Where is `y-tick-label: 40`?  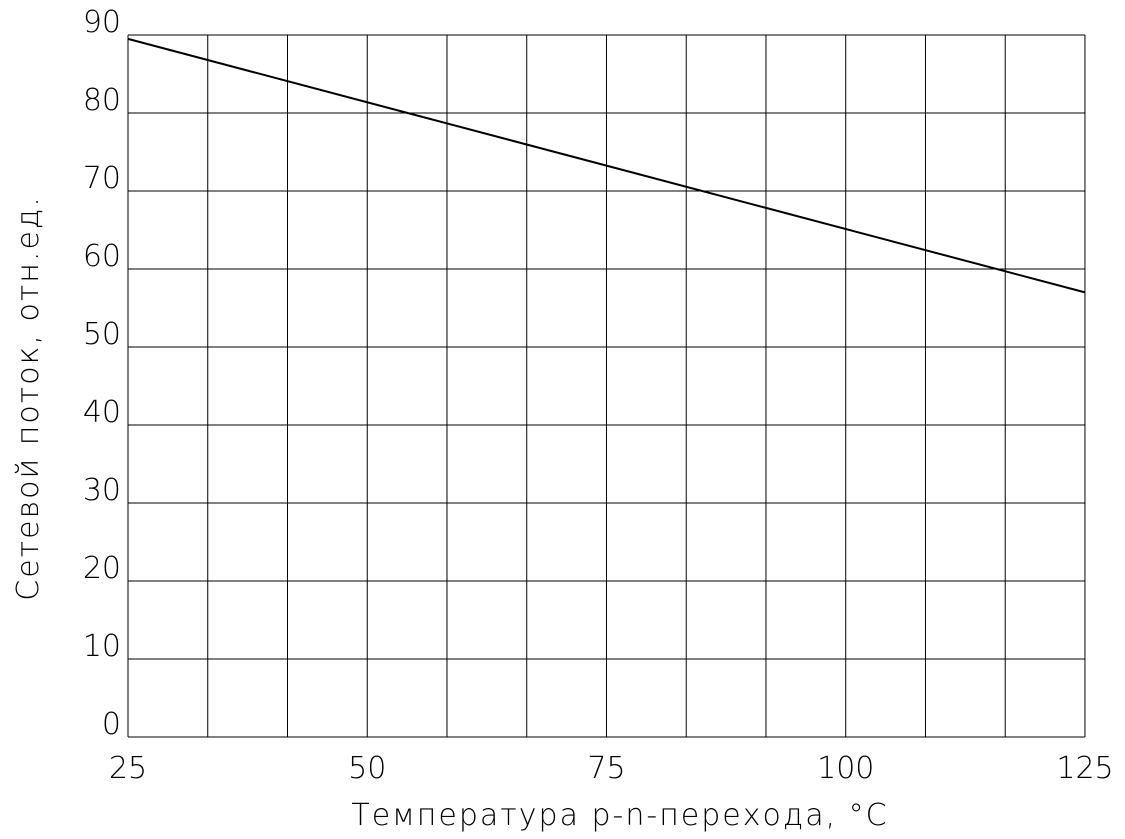
y-tick-label: 40 is located at coordinates (102, 412).